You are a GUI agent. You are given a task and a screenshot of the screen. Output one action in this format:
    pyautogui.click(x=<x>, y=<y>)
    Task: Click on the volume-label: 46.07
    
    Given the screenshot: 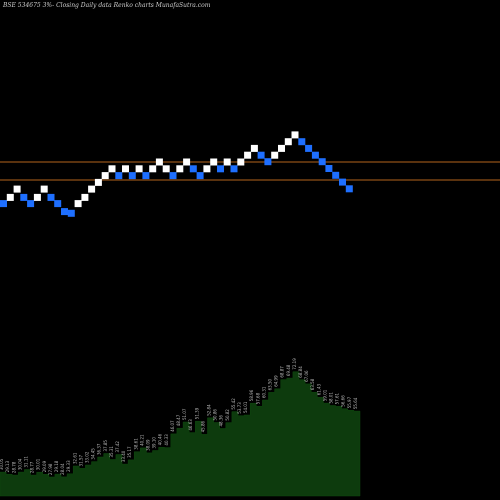 What is the action you would take?
    pyautogui.click(x=172, y=426)
    